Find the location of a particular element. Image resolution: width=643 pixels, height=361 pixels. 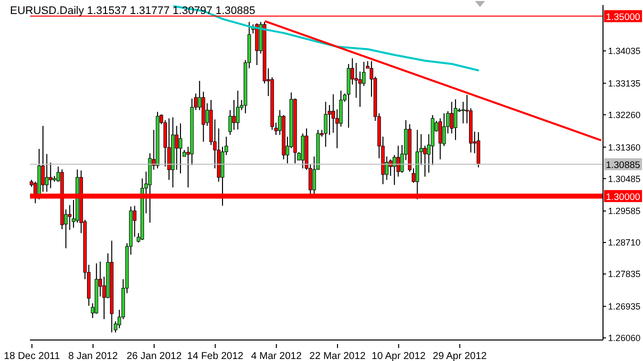

y-tick-label: 1.32260 is located at coordinates (624, 115).